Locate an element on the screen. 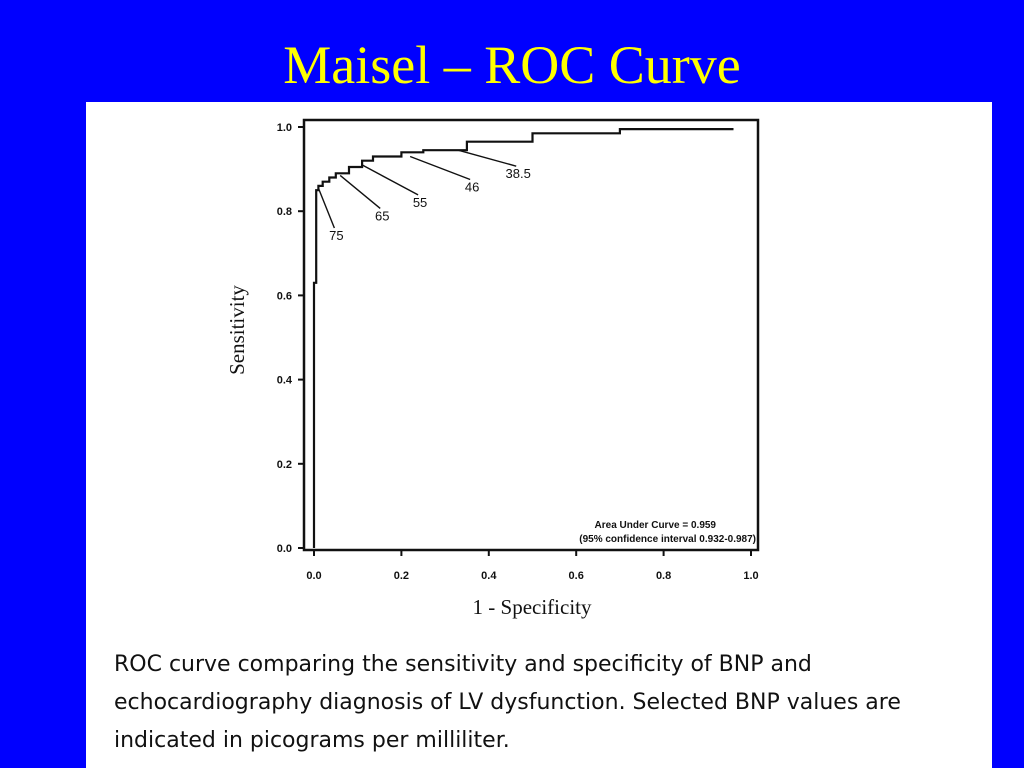 The height and width of the screenshot is (768, 1024). slide-title: Maisel – ROC Curve is located at coordinates (512, 65).